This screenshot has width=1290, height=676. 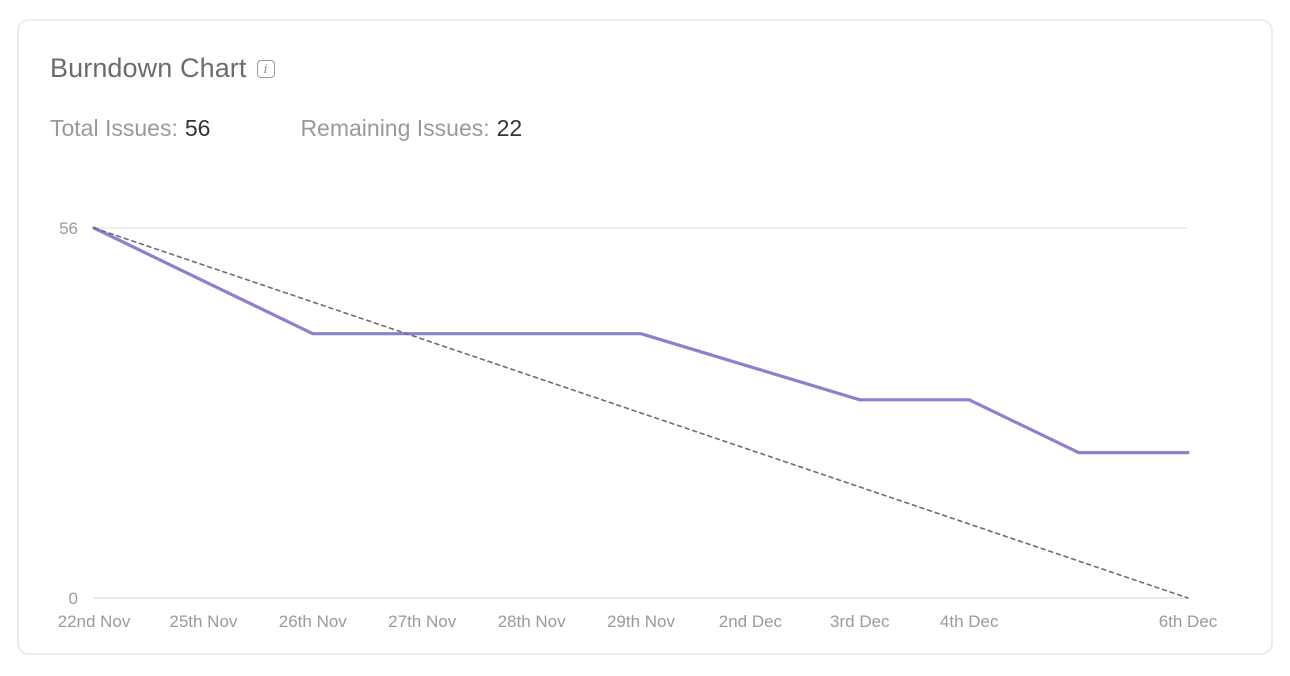 What do you see at coordinates (265, 68) in the screenshot?
I see `info-icon: i` at bounding box center [265, 68].